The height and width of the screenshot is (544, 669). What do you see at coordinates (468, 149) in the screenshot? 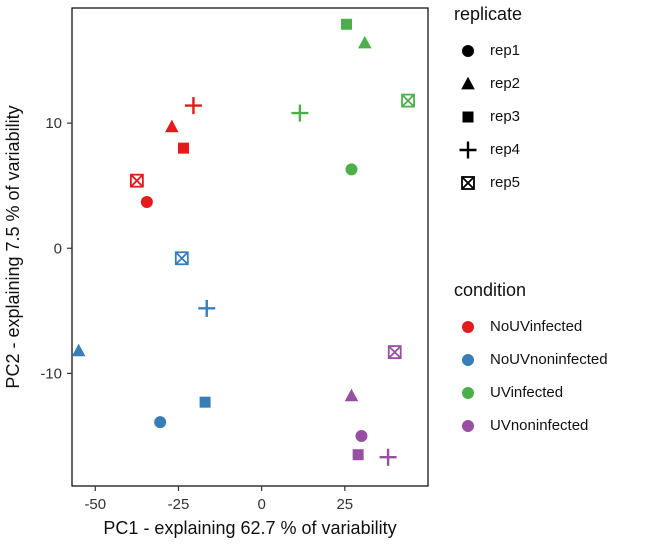
I see `plus-icon` at bounding box center [468, 149].